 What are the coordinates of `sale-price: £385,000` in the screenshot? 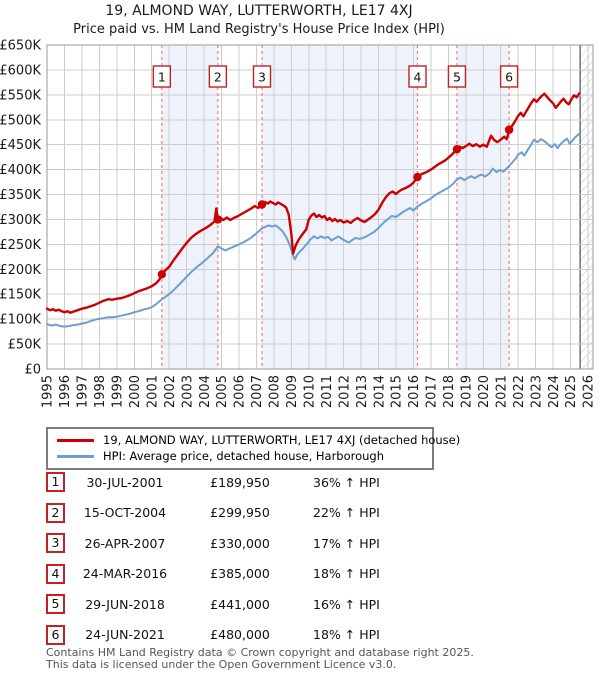 It's located at (240, 573).